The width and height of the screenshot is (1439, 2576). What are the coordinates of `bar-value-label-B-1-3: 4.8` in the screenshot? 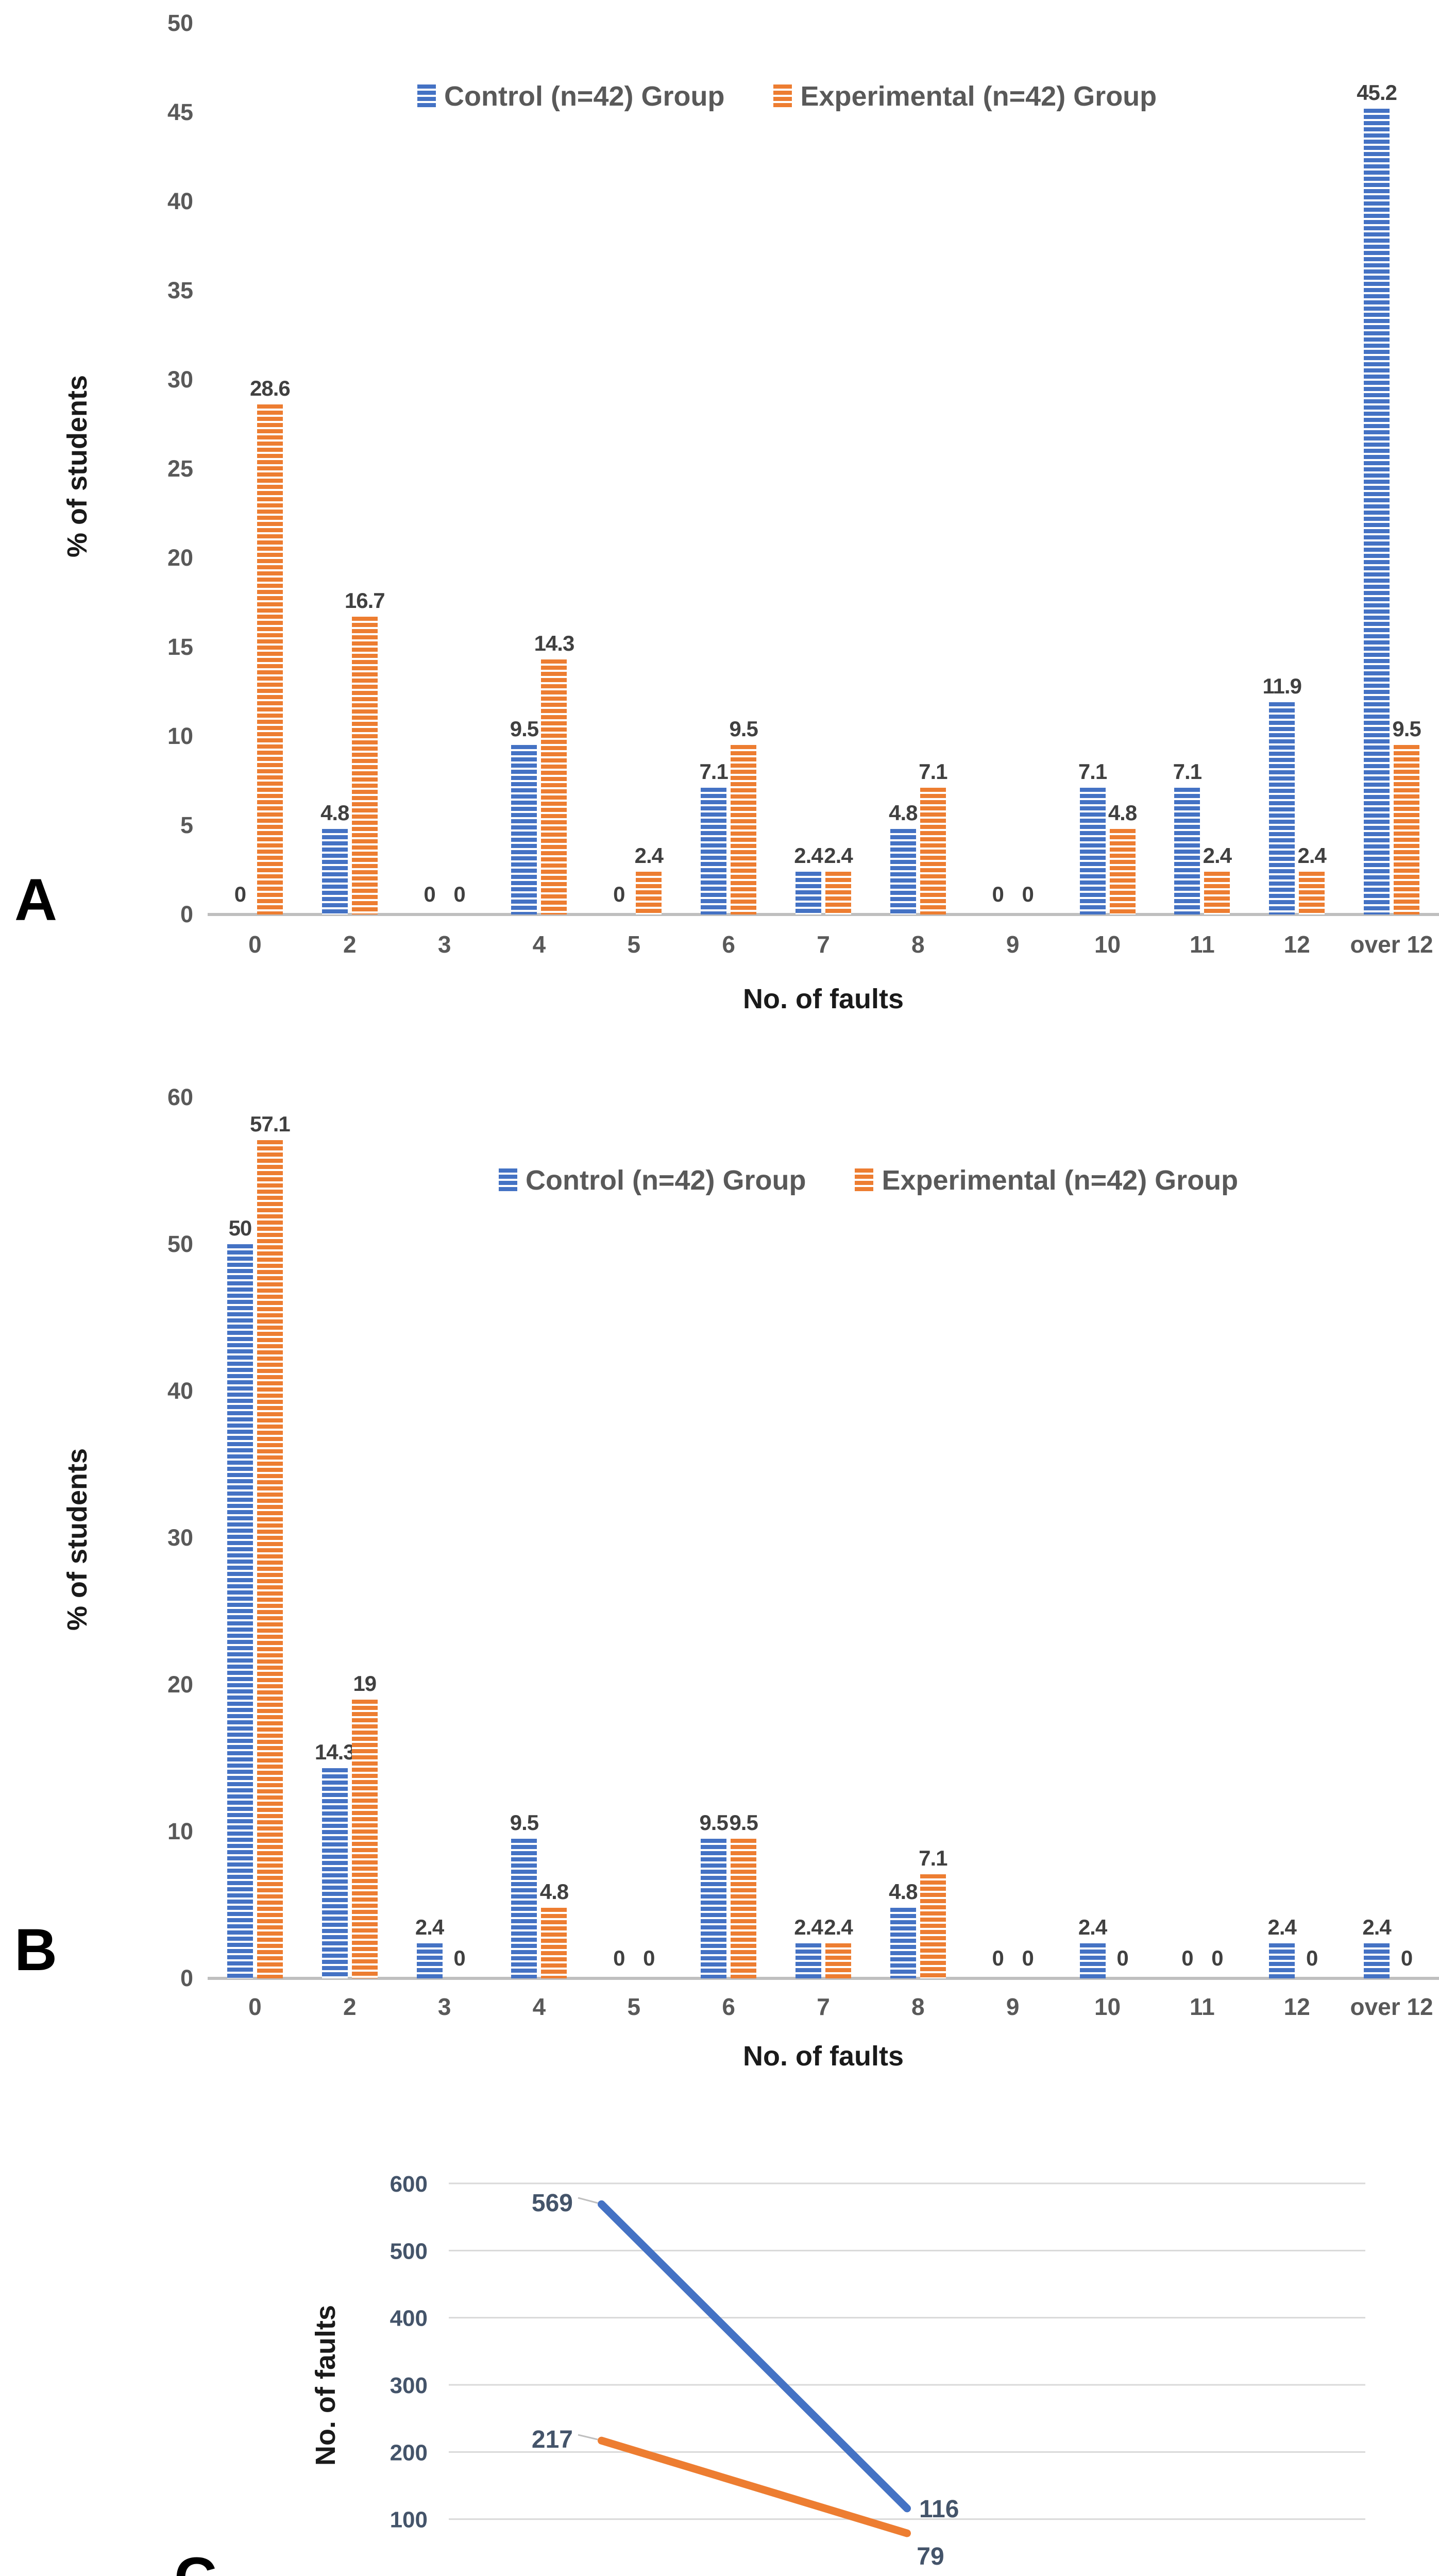 It's located at (554, 1891).